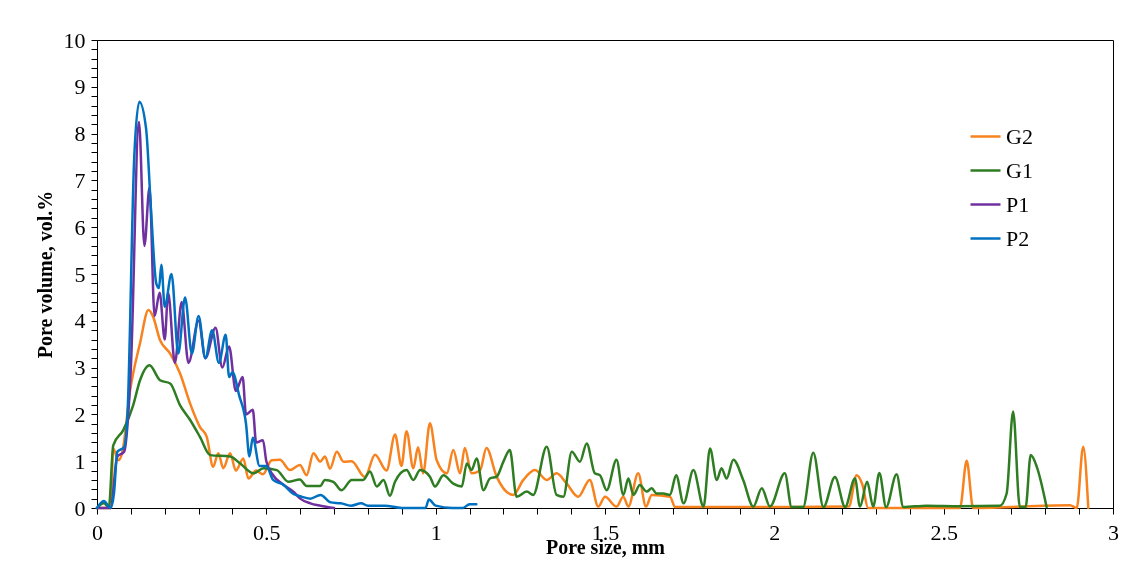 This screenshot has height=584, width=1144. I want to click on x-tick-label: 0.5, so click(267, 532).